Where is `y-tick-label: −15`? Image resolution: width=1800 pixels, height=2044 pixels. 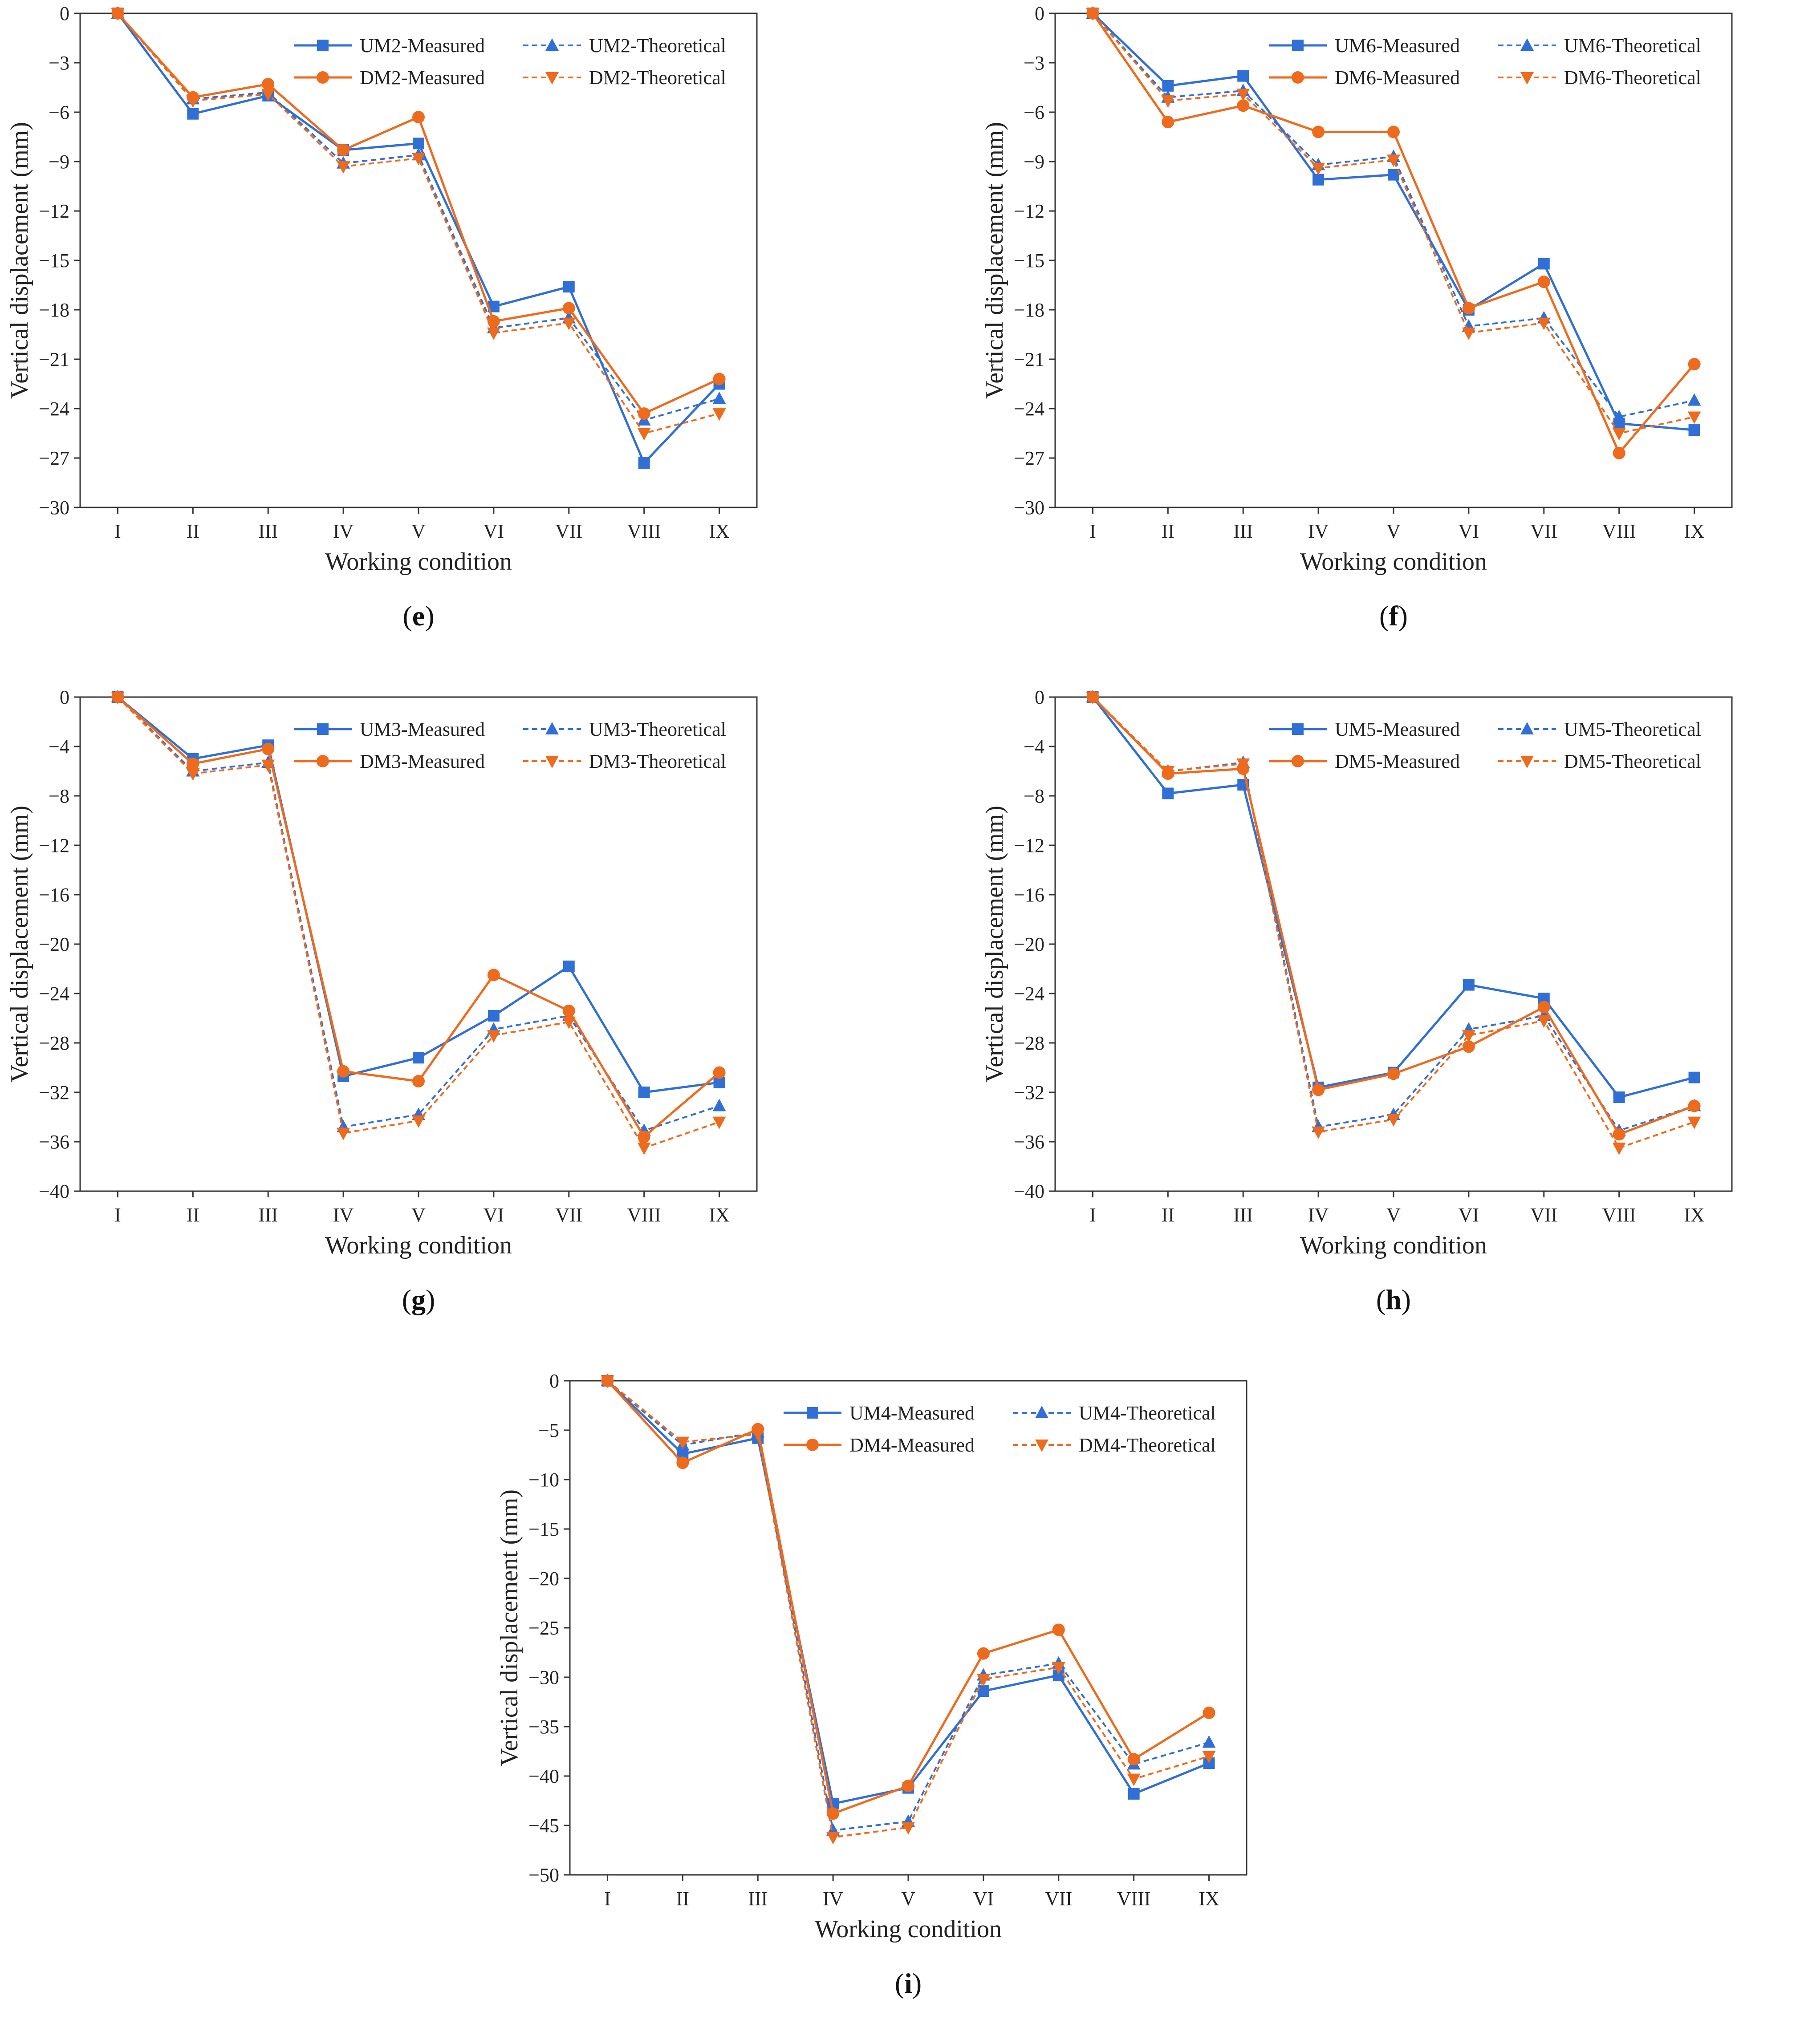
y-tick-label: −15 is located at coordinates (1029, 261).